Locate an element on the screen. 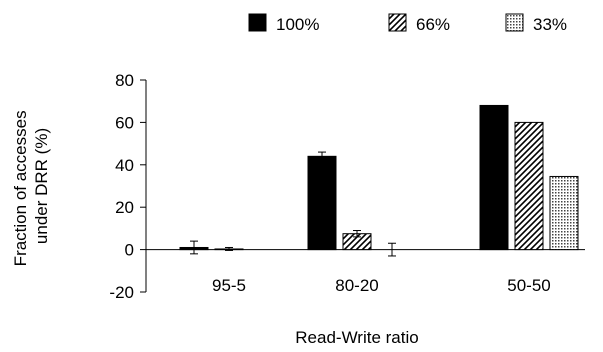 The width and height of the screenshot is (603, 352). legend: 100% 66% 33% is located at coordinates (407, 23).